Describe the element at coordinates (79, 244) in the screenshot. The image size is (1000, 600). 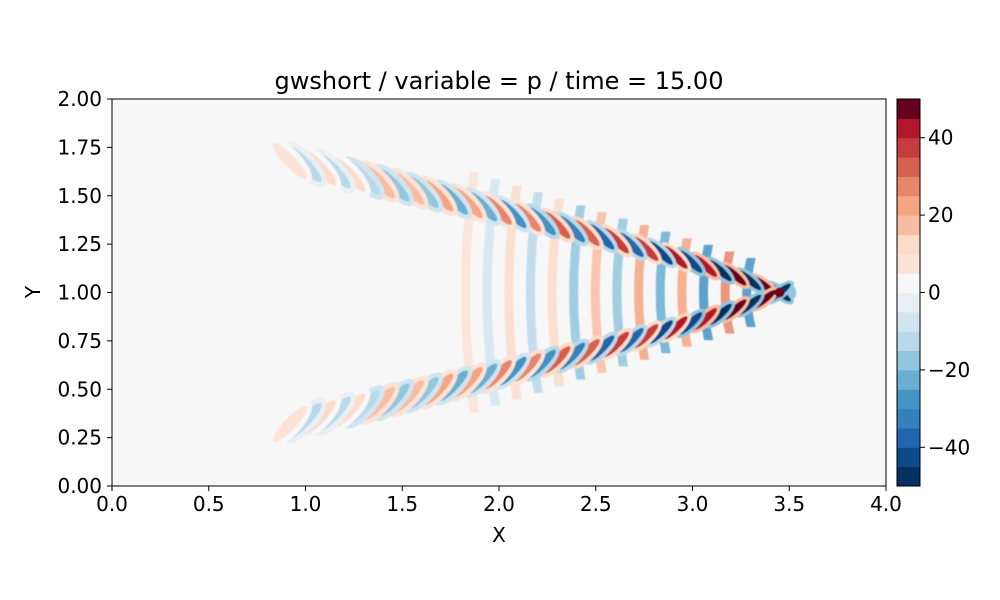
I see `y-tick-label: 1.25` at that location.